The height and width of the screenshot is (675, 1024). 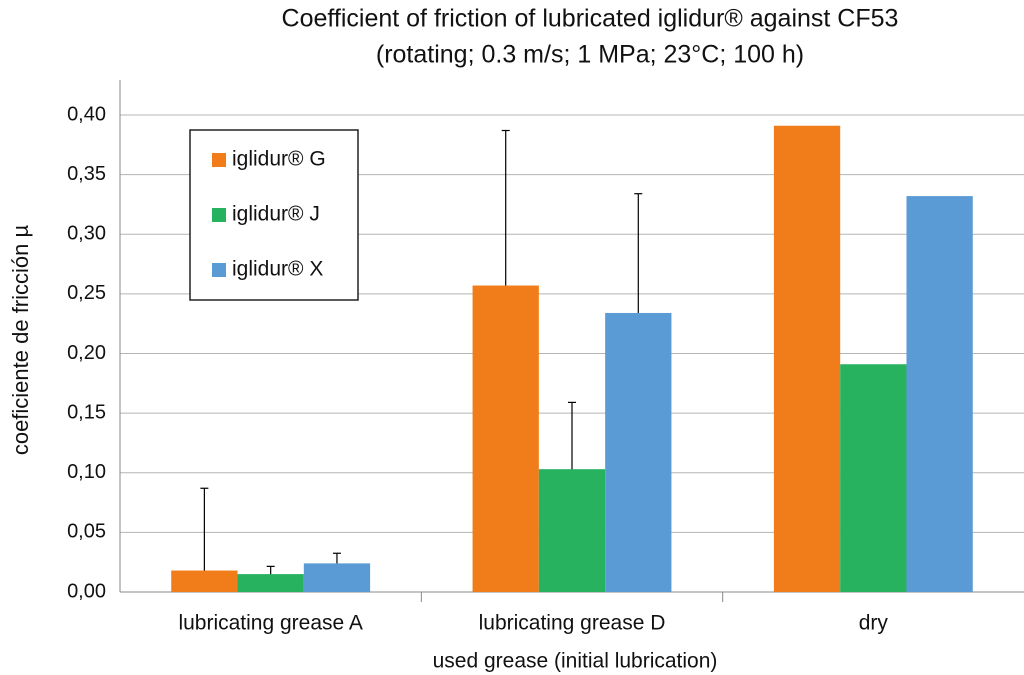 What do you see at coordinates (279, 159) in the screenshot?
I see `legend-label: iglidur® G` at bounding box center [279, 159].